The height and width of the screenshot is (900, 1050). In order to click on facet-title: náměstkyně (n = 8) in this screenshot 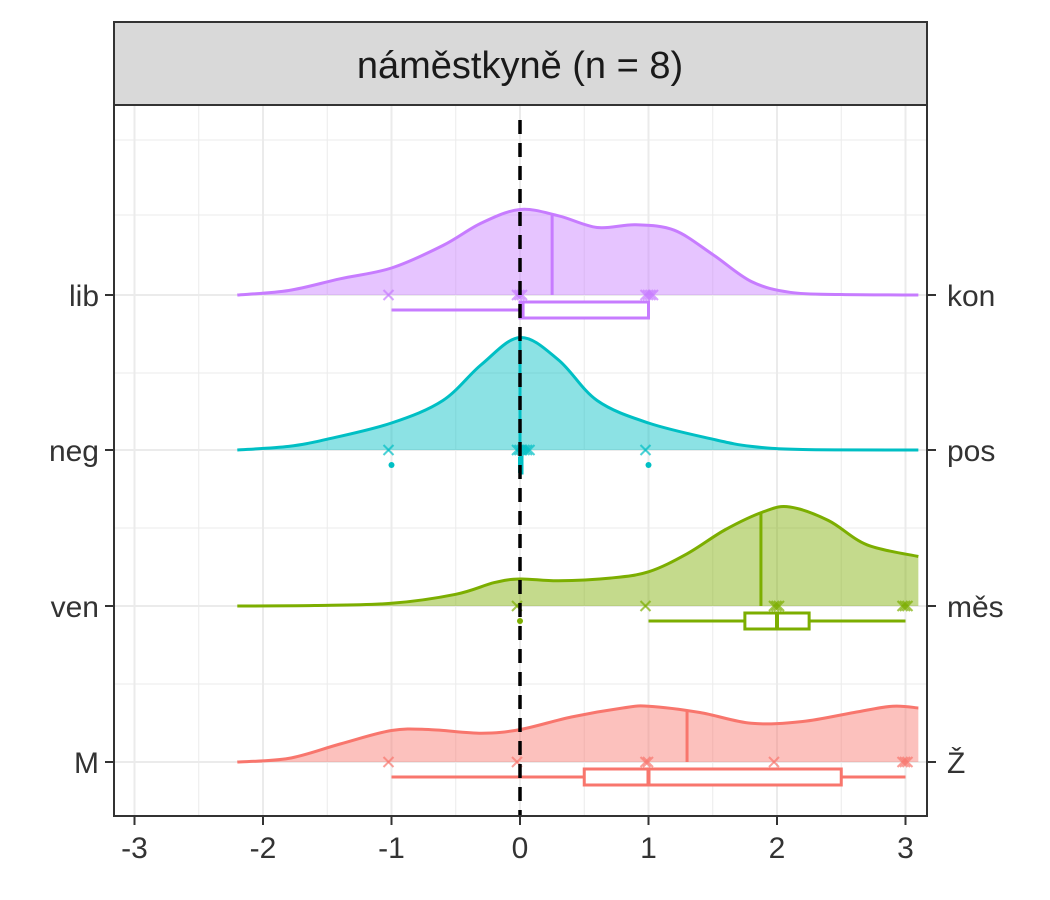, I will do `click(520, 66)`.